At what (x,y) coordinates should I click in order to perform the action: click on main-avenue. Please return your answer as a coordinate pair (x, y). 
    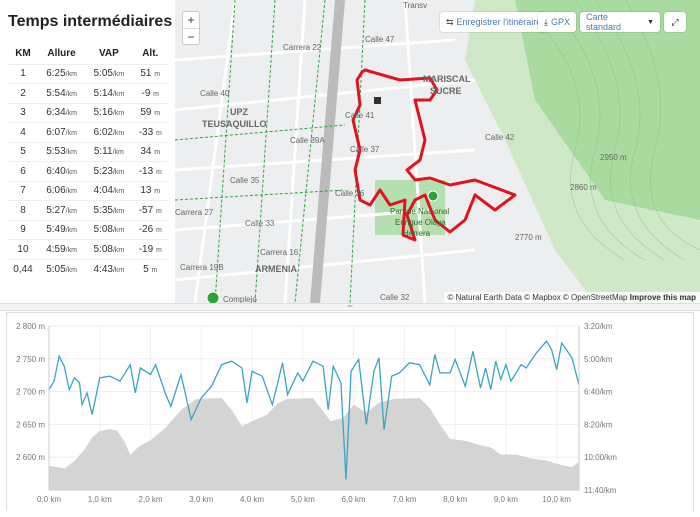
    Looking at the image, I should click on (327, 151).